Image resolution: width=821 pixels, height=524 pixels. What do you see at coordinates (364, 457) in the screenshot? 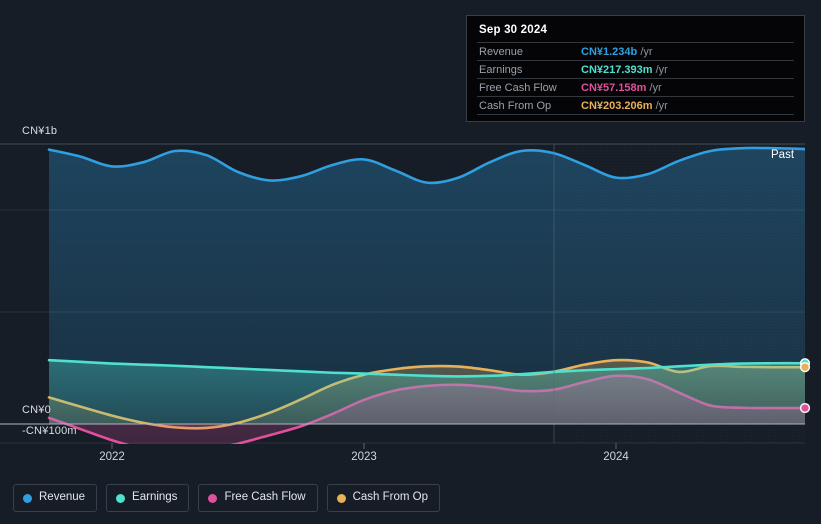
I see `x-axis-tick-label: 2023` at bounding box center [364, 457].